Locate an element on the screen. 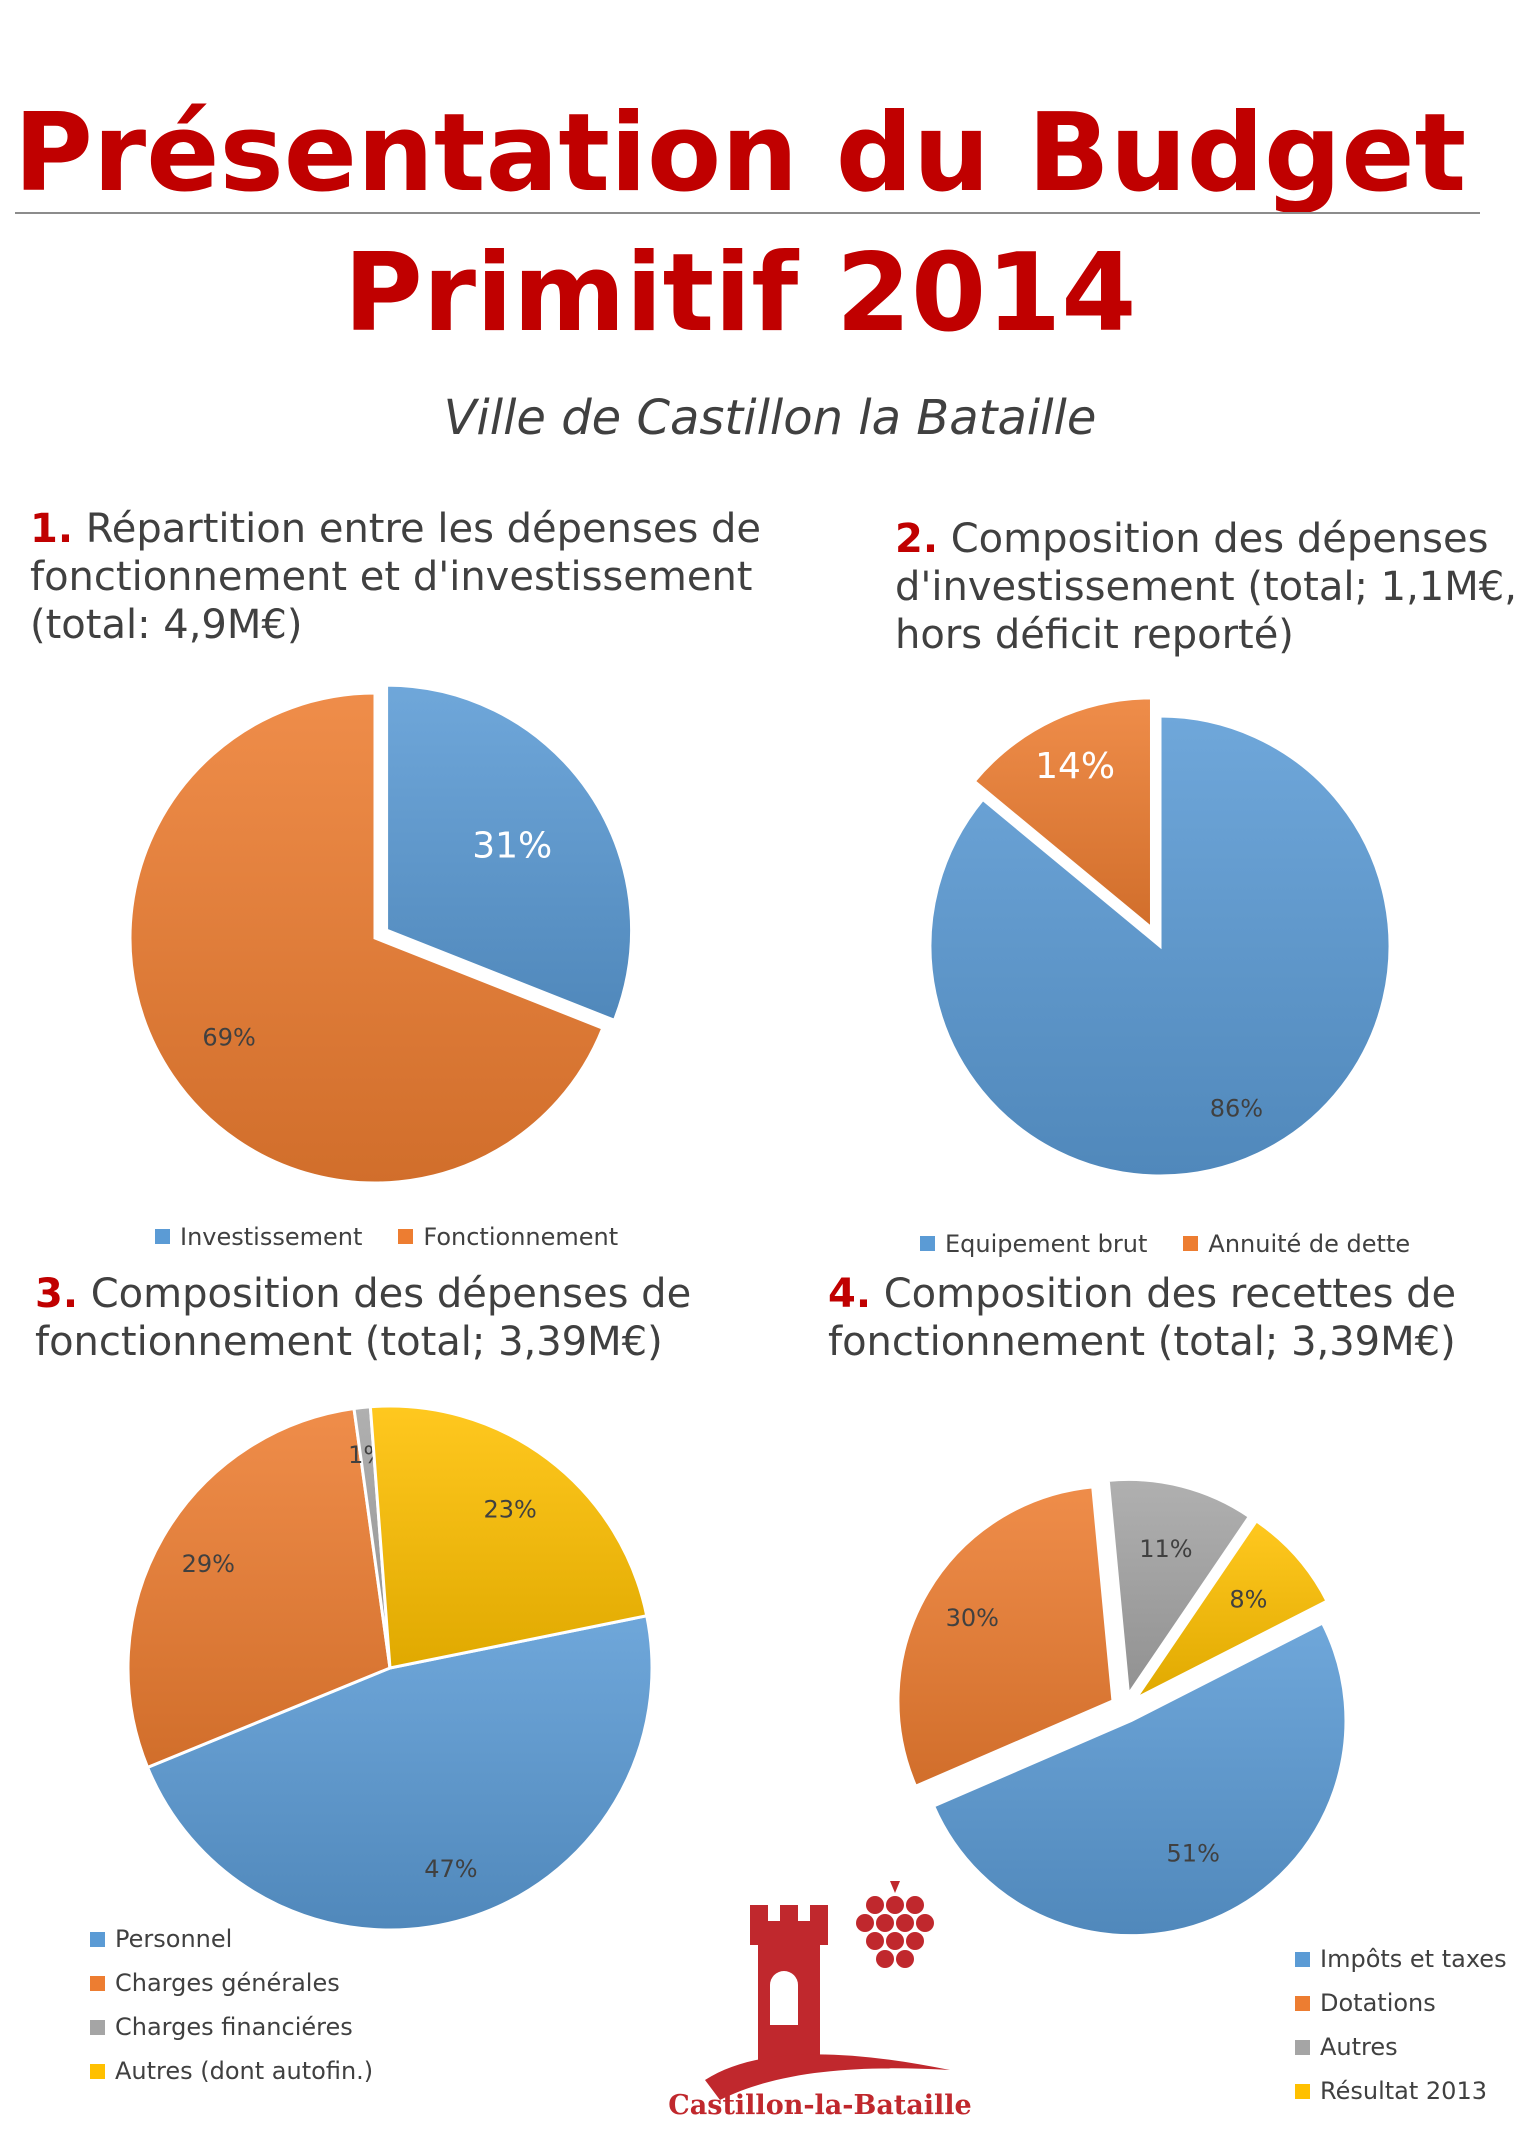 Image resolution: width=1540 pixels, height=2131 pixels. legend-label: Autres (dont autofin.) is located at coordinates (244, 2071).